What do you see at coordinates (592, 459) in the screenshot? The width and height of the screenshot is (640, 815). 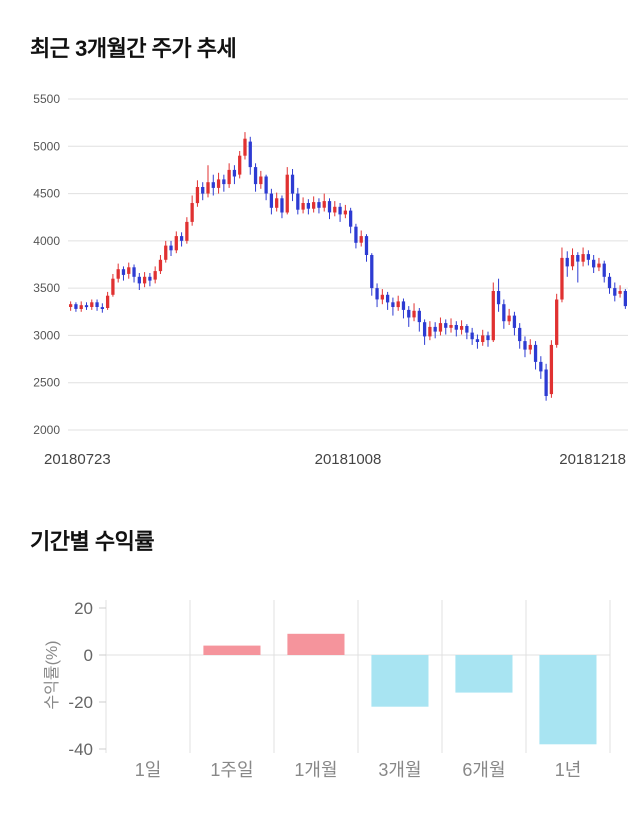 I see `price-x-label-end: 20181218` at bounding box center [592, 459].